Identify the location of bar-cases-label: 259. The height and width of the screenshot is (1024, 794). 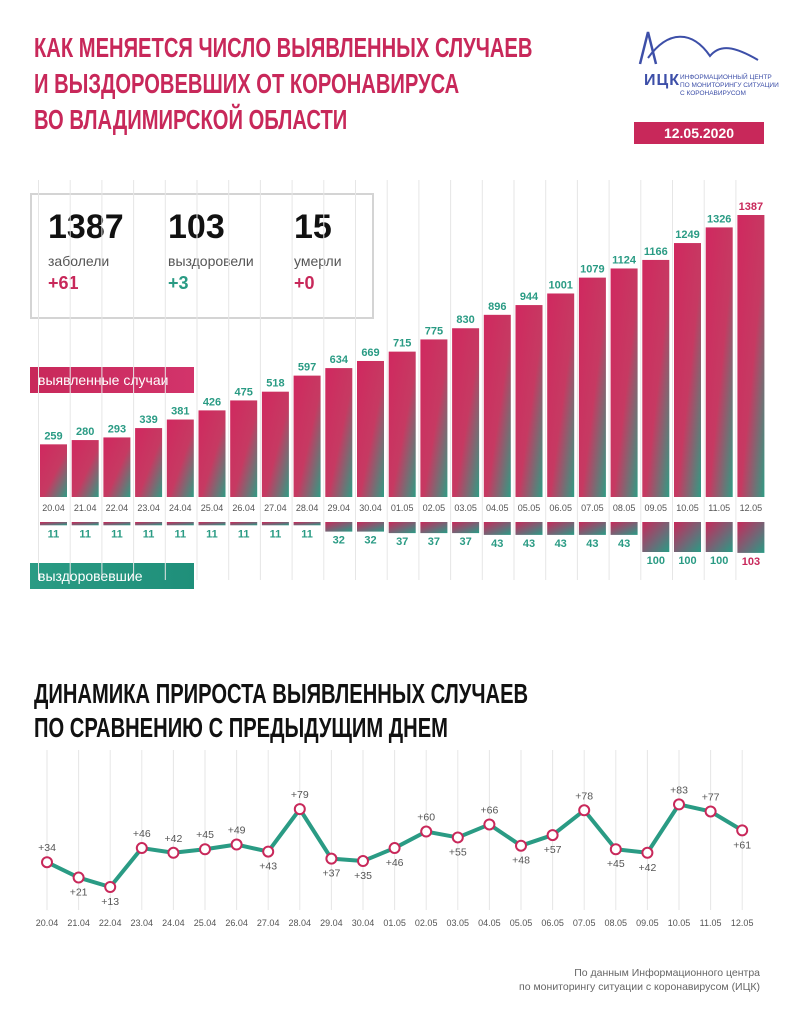
(53, 436).